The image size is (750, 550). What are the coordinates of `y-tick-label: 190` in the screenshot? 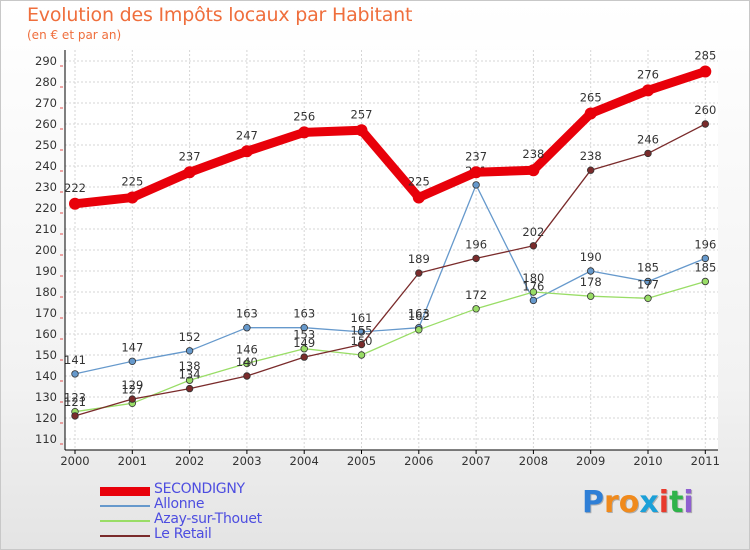 It's located at (46, 271).